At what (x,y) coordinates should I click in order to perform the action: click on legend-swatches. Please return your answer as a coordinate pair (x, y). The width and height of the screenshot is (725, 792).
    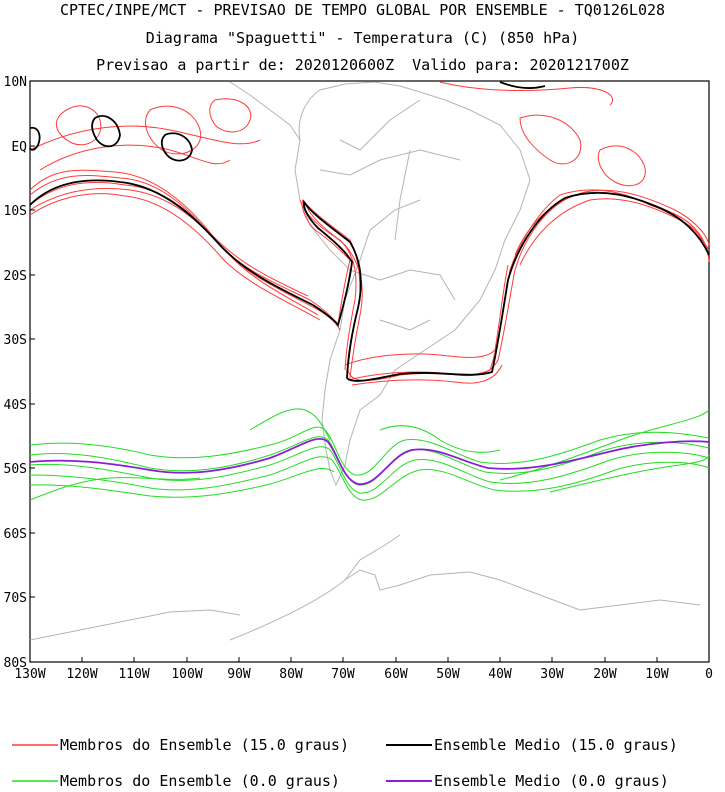
    Looking at the image, I should click on (222, 763).